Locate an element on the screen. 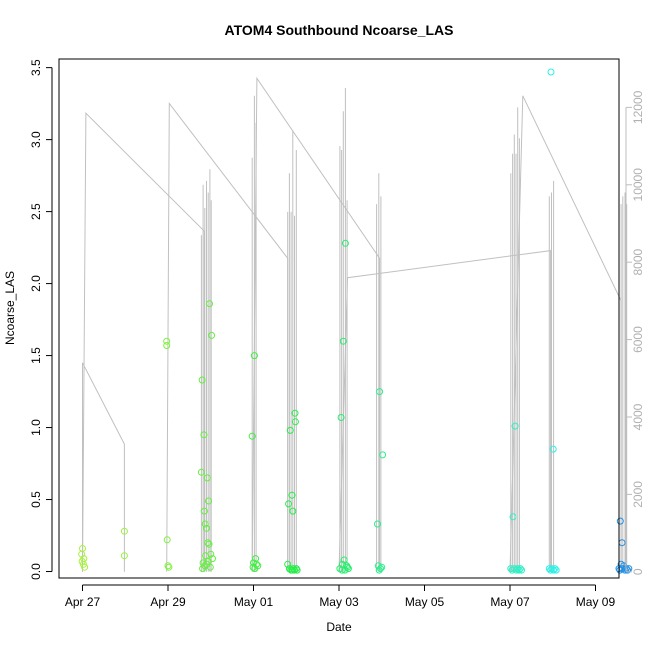 The image size is (650, 655). x-tick-label: May 03 is located at coordinates (339, 602).